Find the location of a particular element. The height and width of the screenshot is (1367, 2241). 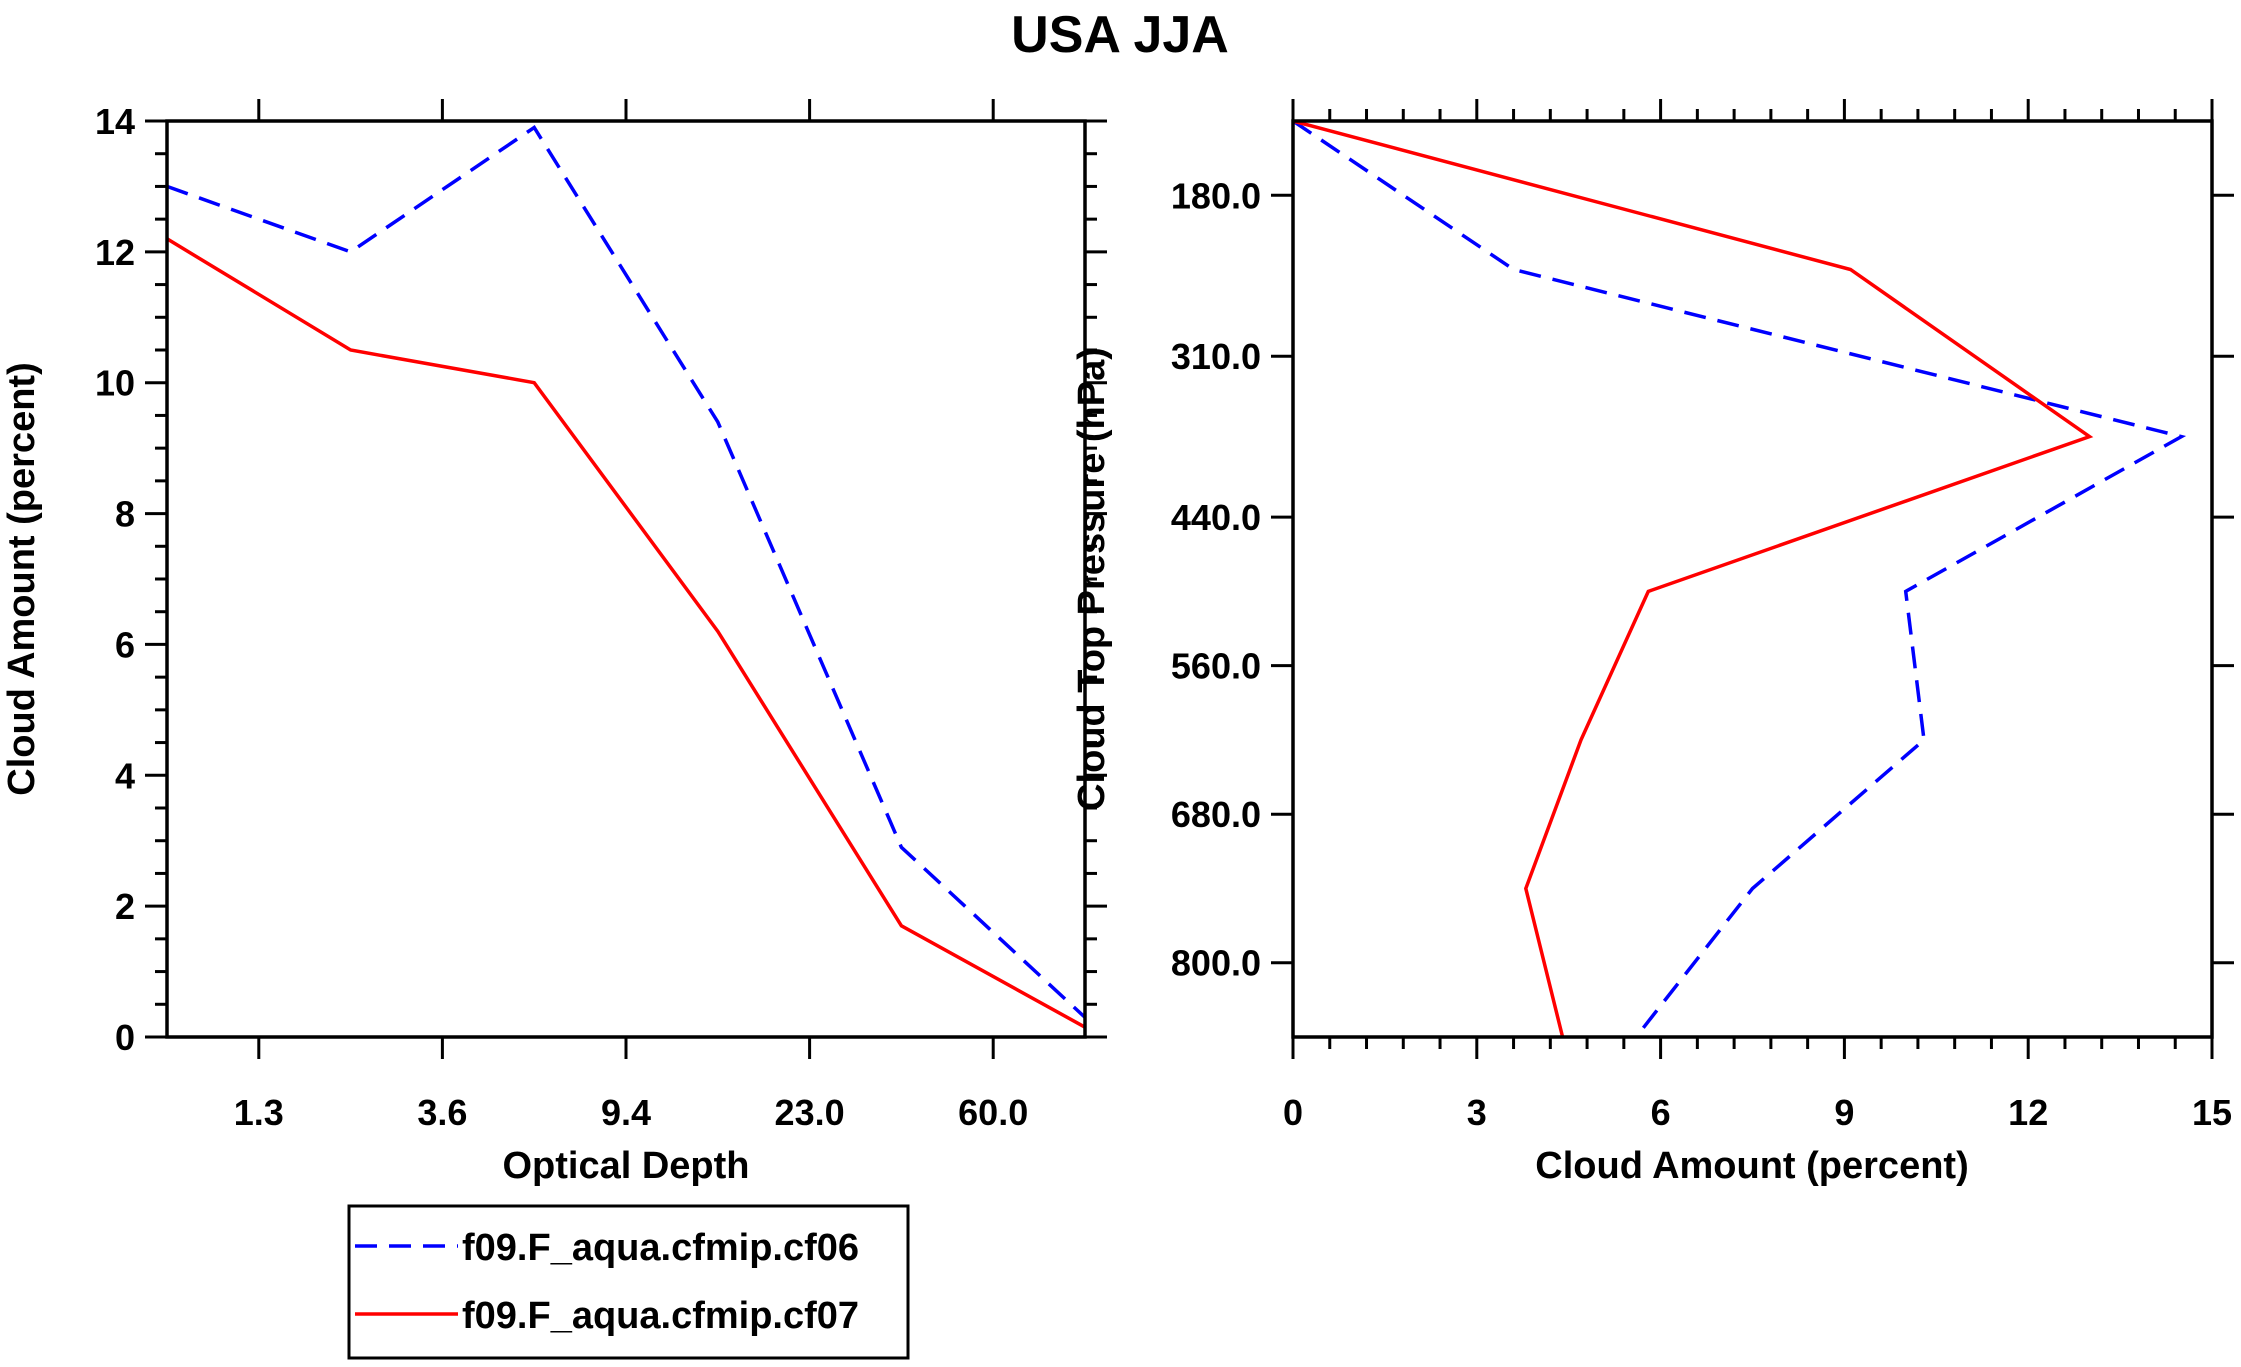

right-y-axis-label: Cloud Top Pressure (hPa) is located at coordinates (1092, 579).